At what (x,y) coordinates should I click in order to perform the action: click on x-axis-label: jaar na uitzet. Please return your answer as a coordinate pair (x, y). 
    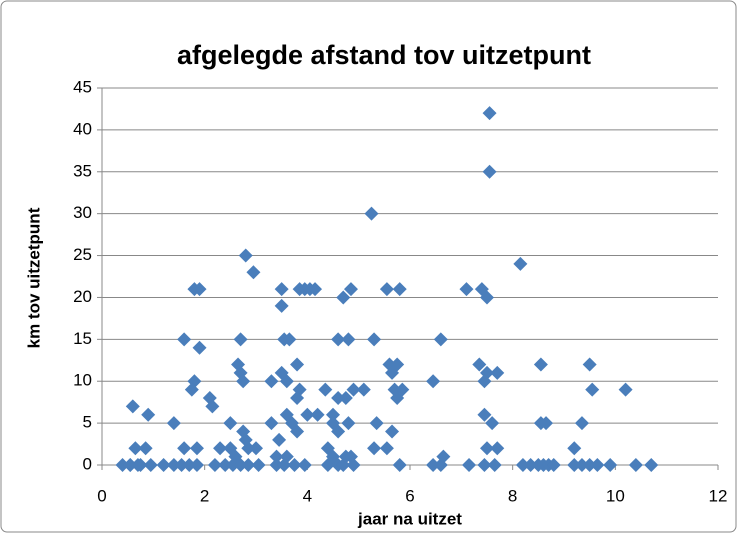
    Looking at the image, I should click on (409, 518).